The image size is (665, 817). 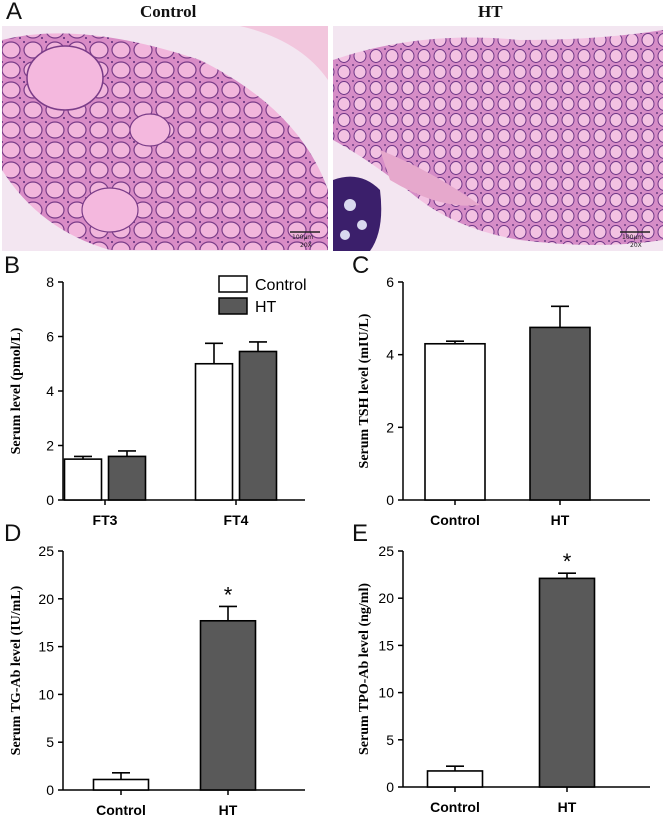 I want to click on chart-b-bar-ft4-control, so click(x=214, y=431).